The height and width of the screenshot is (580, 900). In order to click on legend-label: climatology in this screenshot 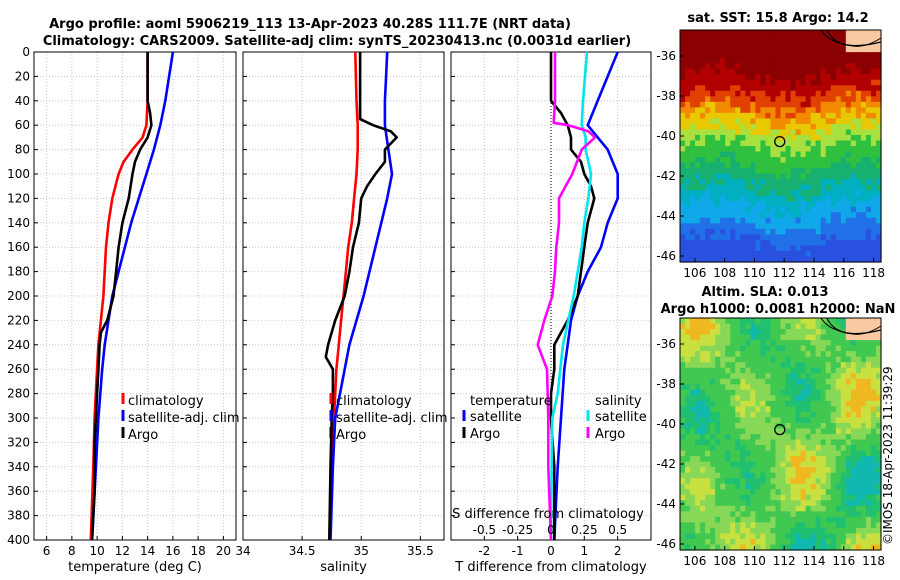, I will do `click(374, 401)`.